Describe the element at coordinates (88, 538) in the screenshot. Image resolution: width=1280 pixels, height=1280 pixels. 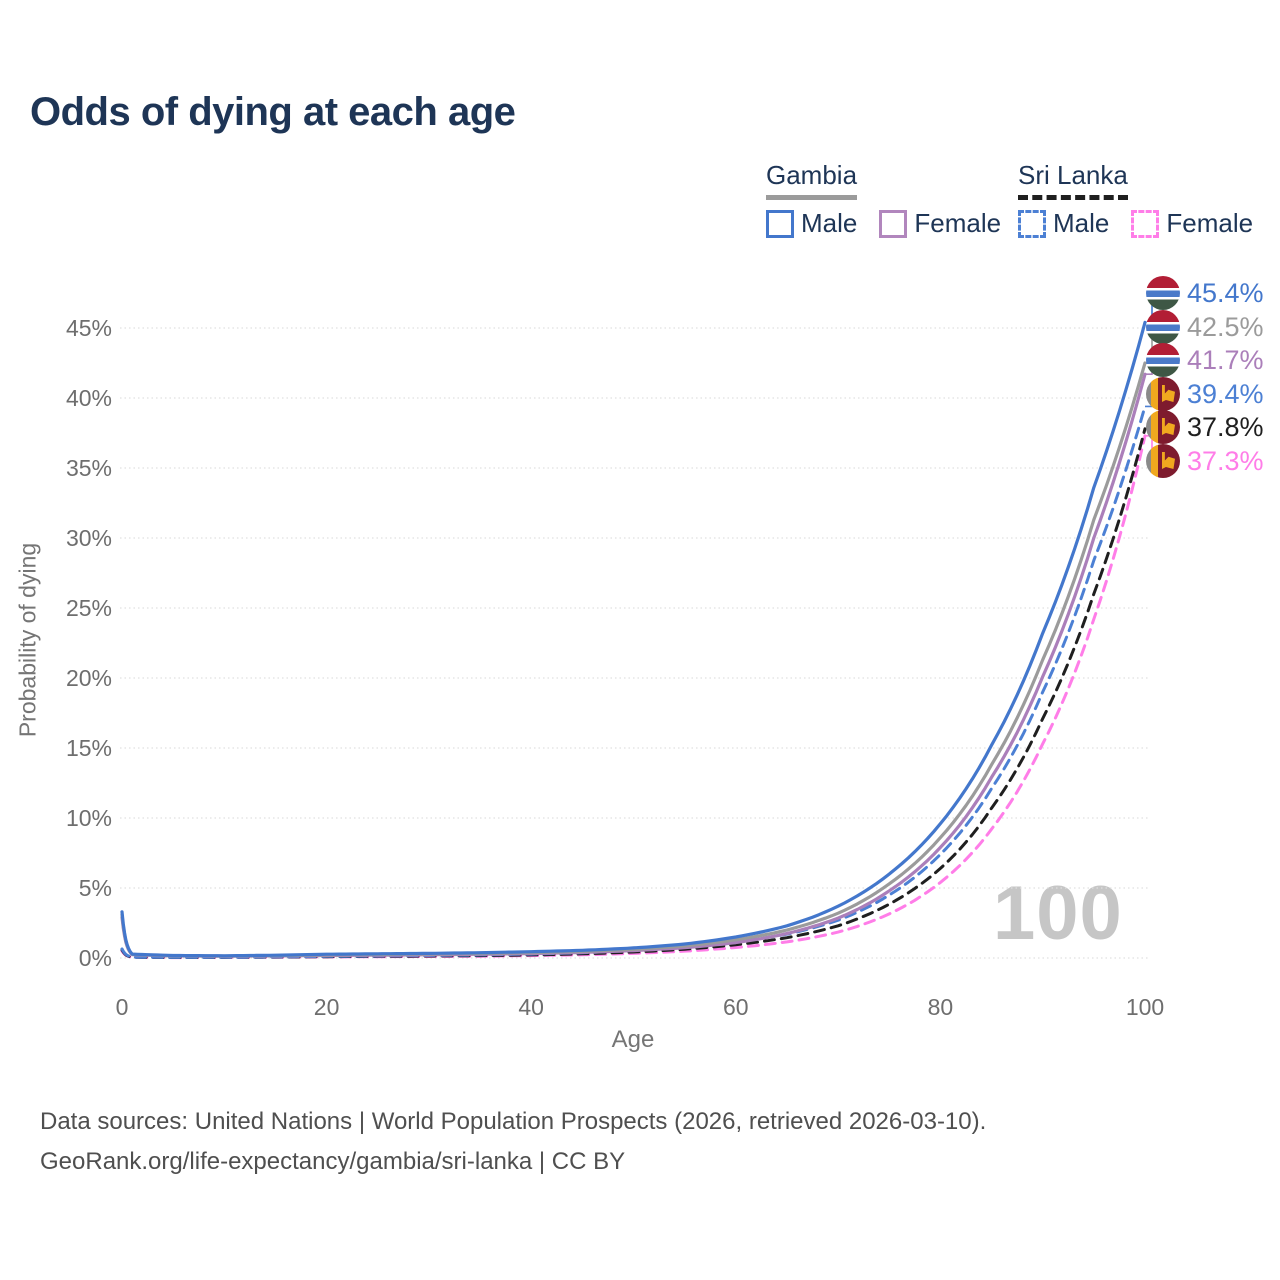
I see `y-tick-label: 30%` at that location.